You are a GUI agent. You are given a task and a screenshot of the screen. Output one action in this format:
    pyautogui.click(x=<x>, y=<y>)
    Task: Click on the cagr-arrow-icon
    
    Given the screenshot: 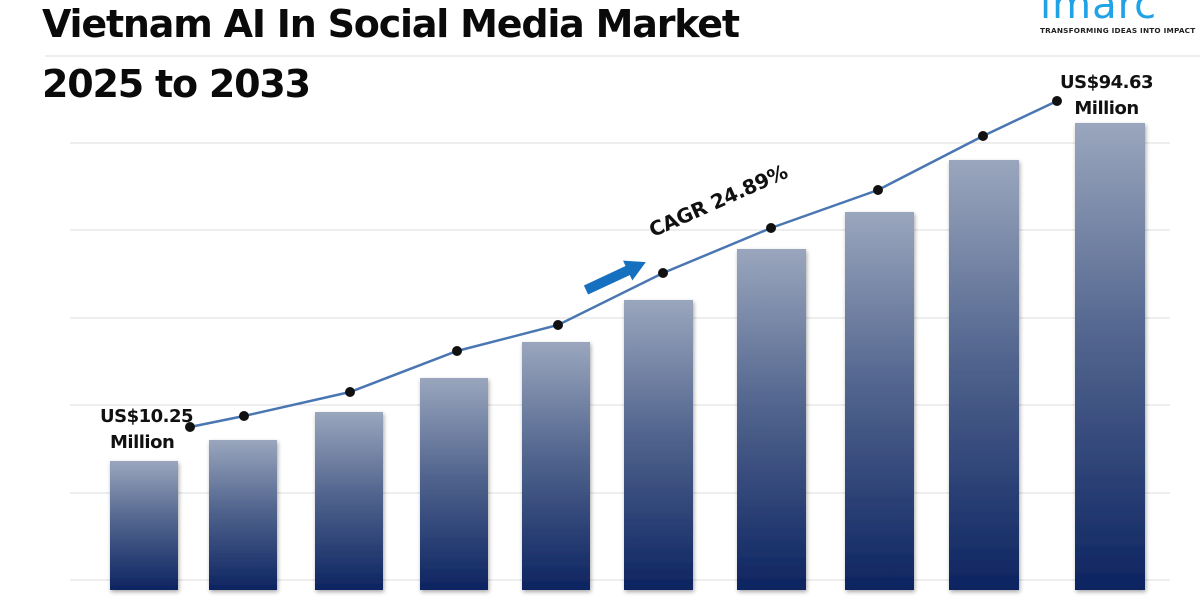 What is the action you would take?
    pyautogui.click(x=614, y=277)
    